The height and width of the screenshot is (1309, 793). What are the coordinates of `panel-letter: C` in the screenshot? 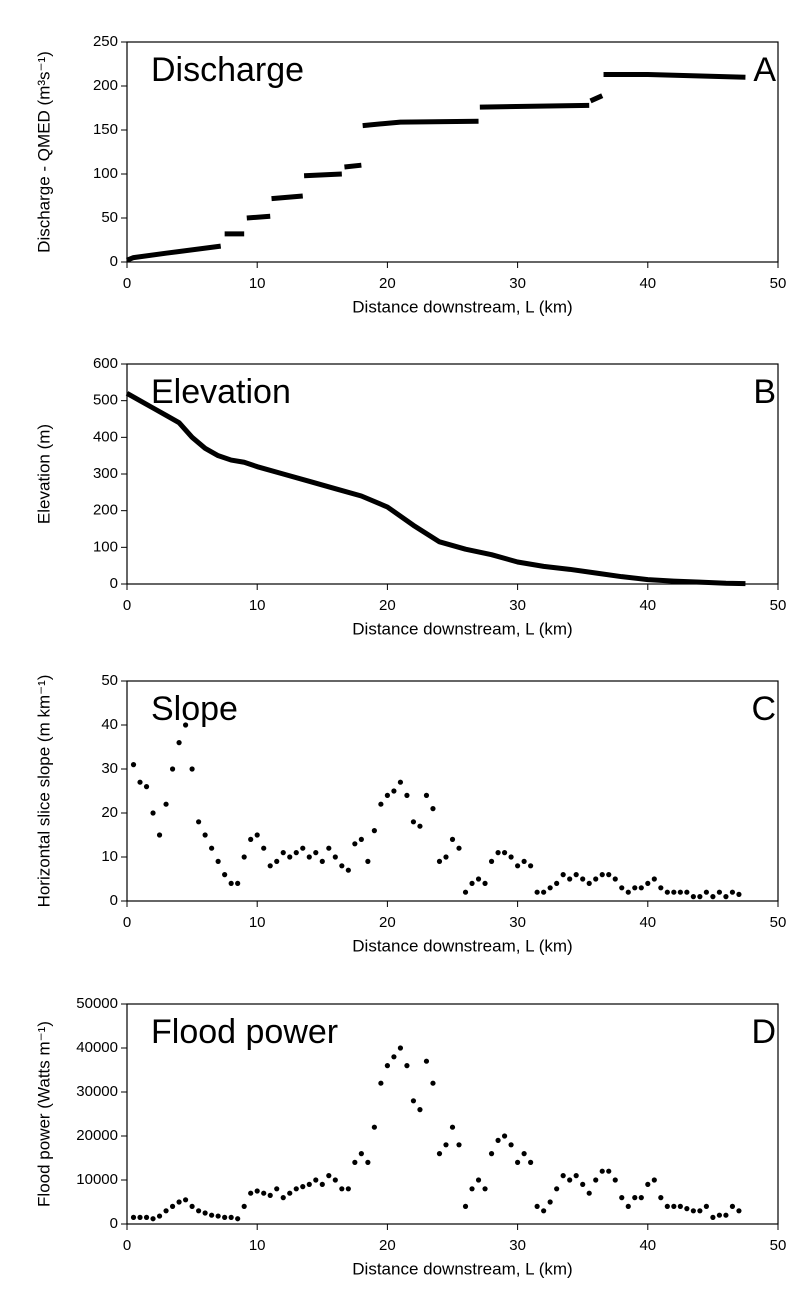 It's located at (763, 709).